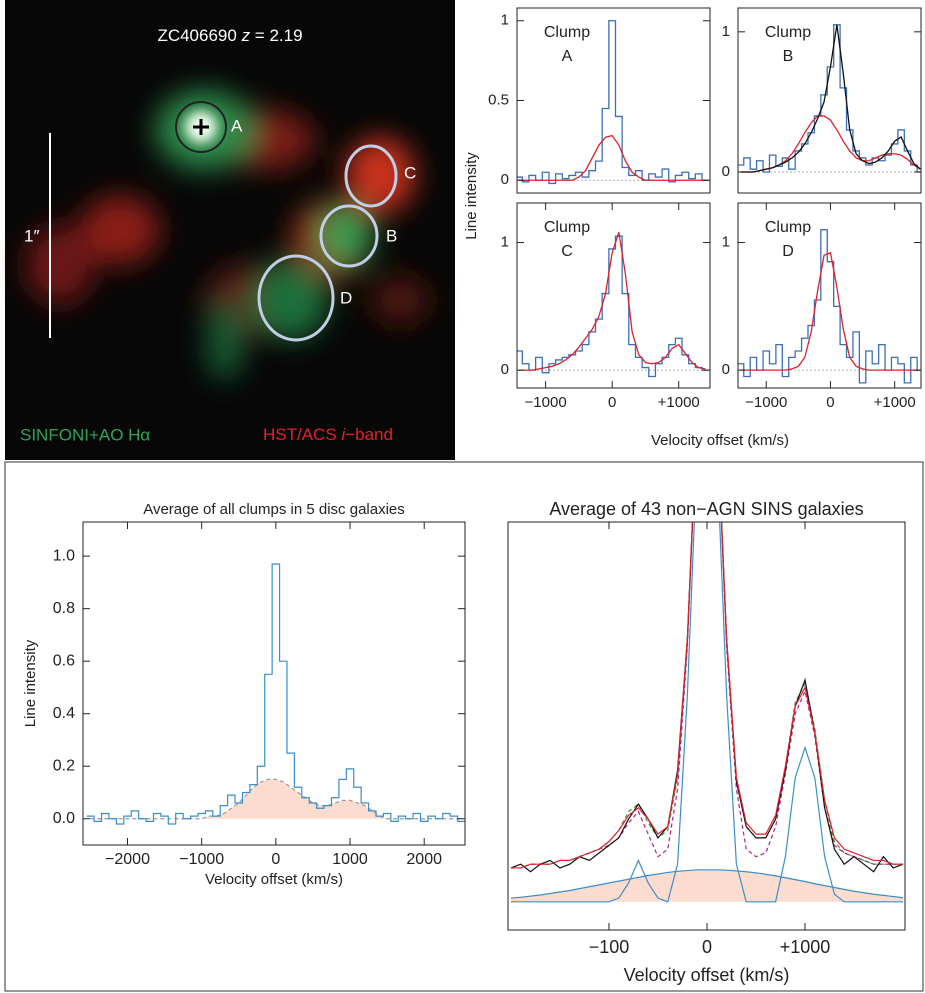 Image resolution: width=925 pixels, height=993 pixels. I want to click on redshift-symbol: z, so click(246, 35).